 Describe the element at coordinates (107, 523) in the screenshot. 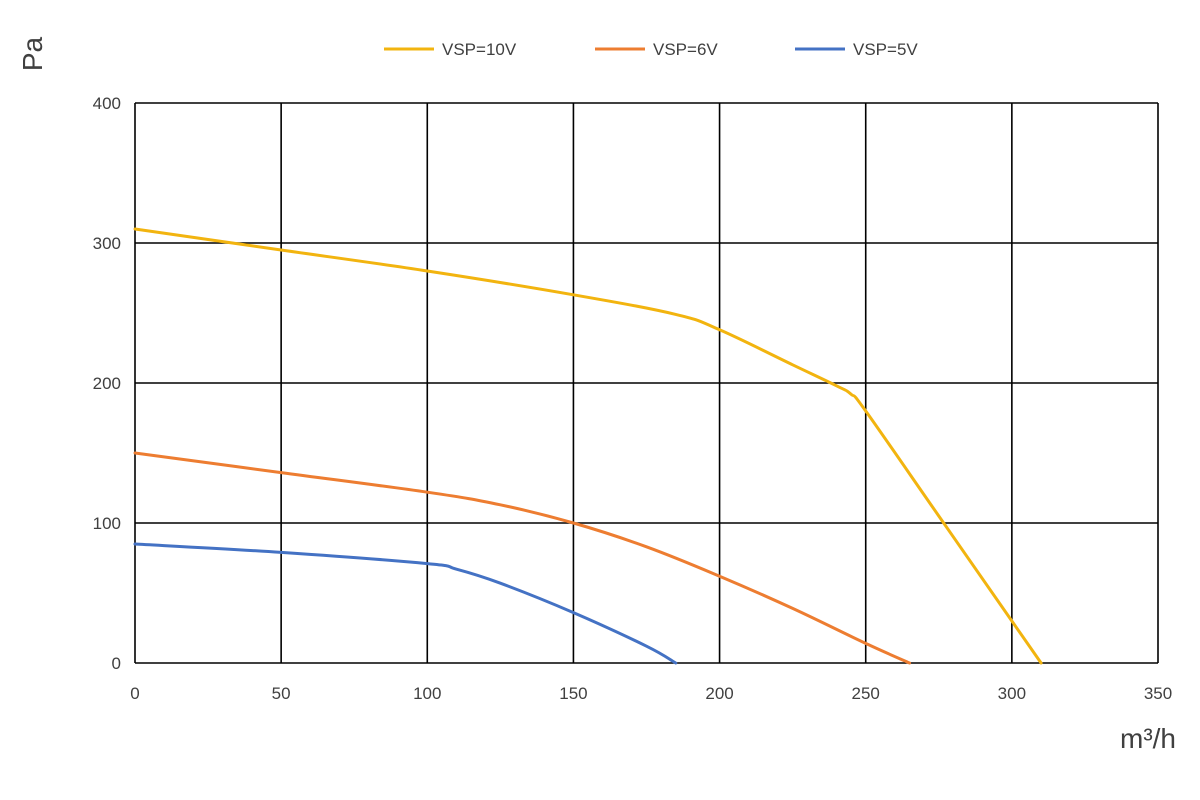

I see `y-tick-label: 100` at that location.